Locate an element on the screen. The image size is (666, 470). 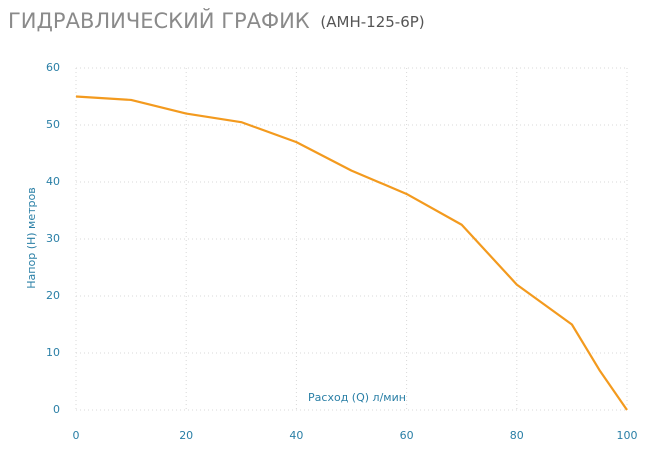
x-tick-label: 0 is located at coordinates (76, 435).